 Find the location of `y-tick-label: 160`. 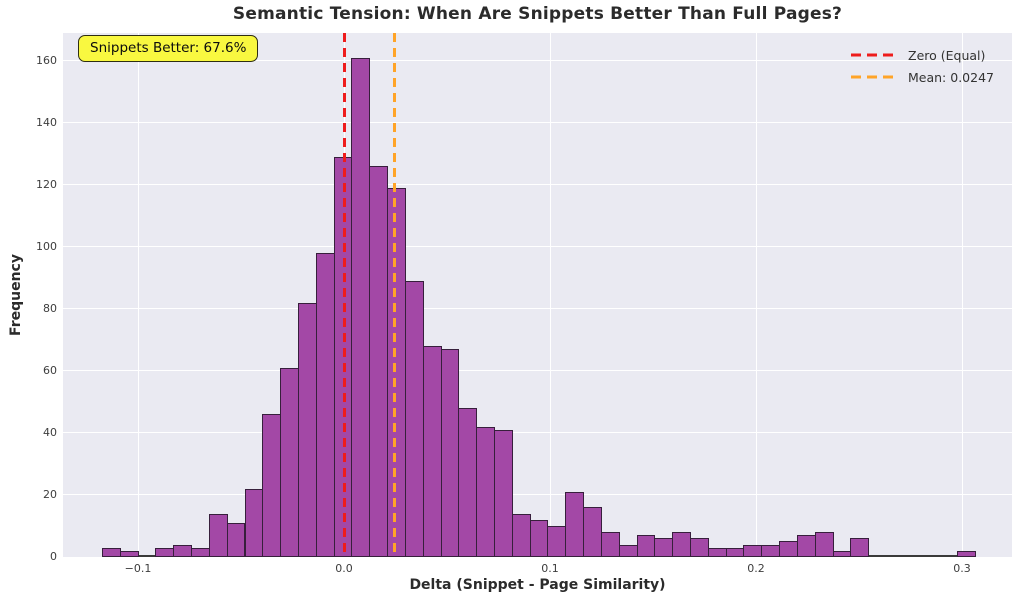

y-tick-label: 160 is located at coordinates (46, 60).